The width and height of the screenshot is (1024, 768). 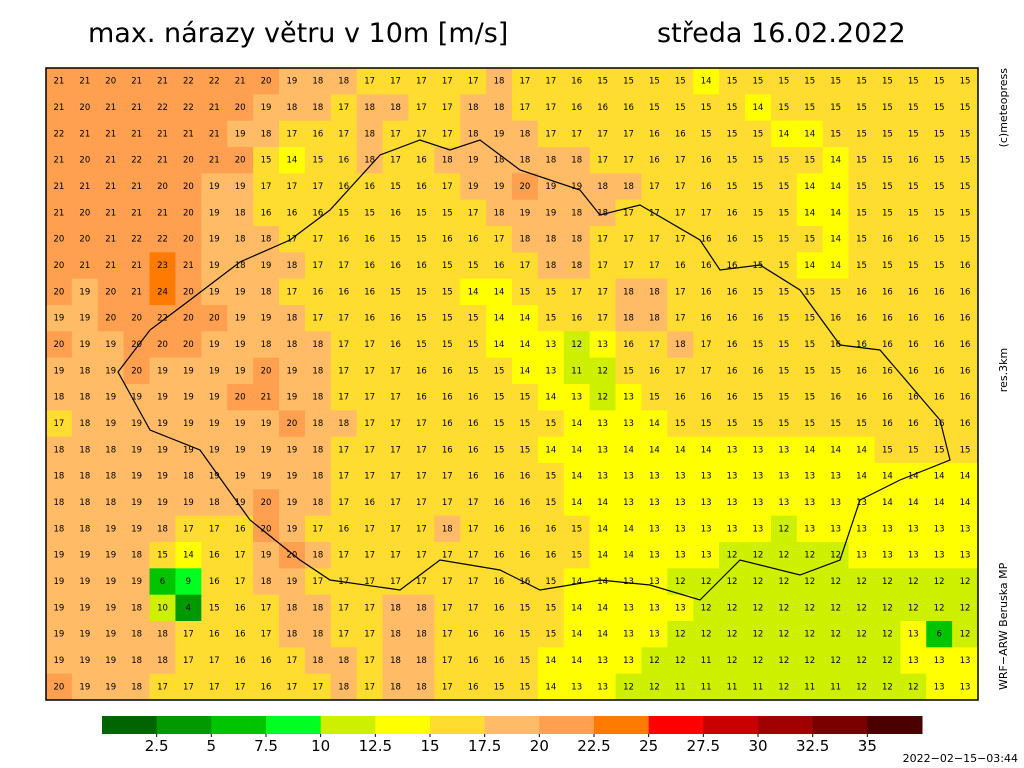 What do you see at coordinates (59, 161) in the screenshot?
I see `grid-value: 21` at bounding box center [59, 161].